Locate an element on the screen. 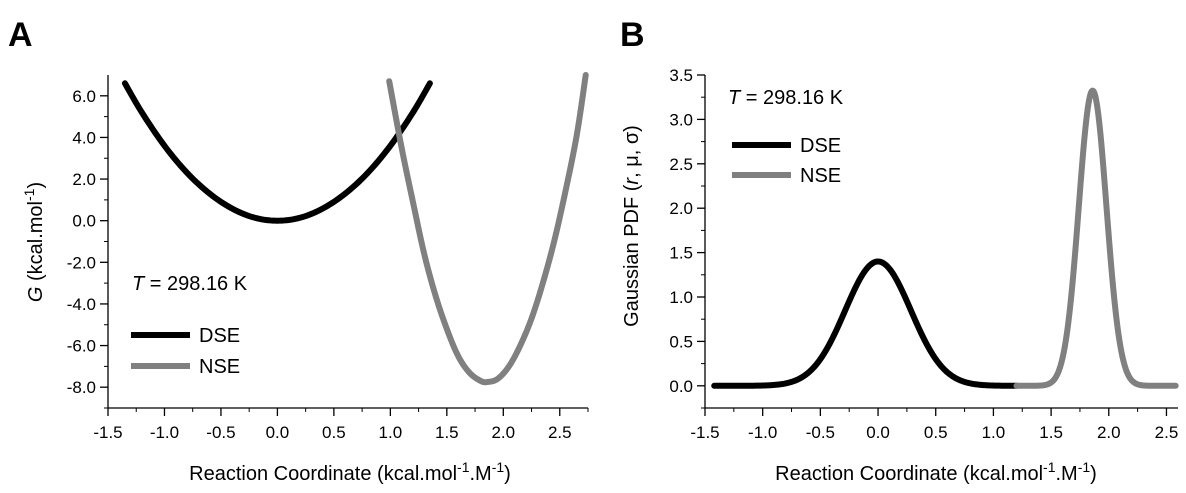 This screenshot has height=493, width=1186. panel-b-ylabel-end: , μ, σ) is located at coordinates (632, 151).